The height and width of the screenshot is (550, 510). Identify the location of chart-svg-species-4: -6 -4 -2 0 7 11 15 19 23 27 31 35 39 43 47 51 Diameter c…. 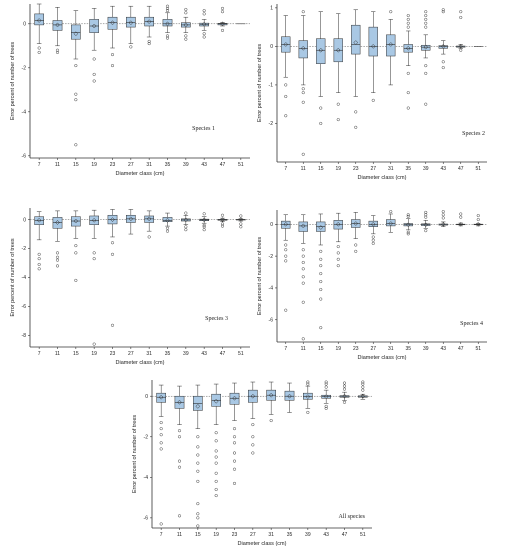
(372, 285).